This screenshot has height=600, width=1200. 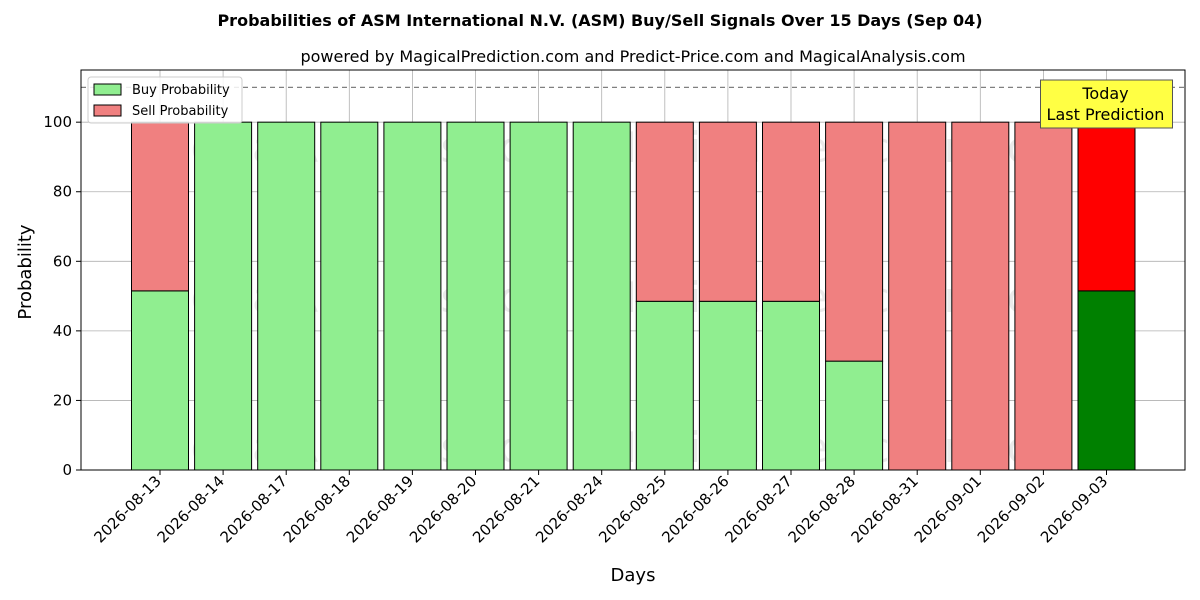 I want to click on y-tick-label: 40, so click(x=62, y=331).